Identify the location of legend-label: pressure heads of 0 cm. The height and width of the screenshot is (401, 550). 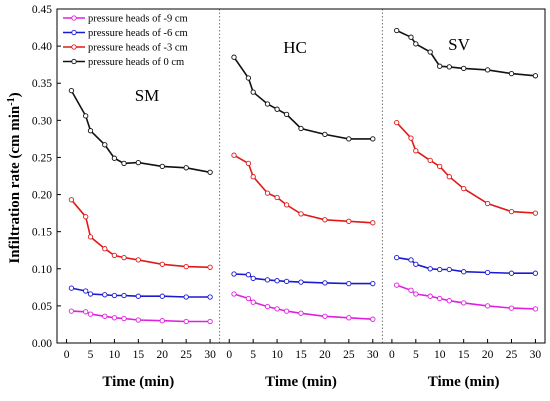
(136, 62).